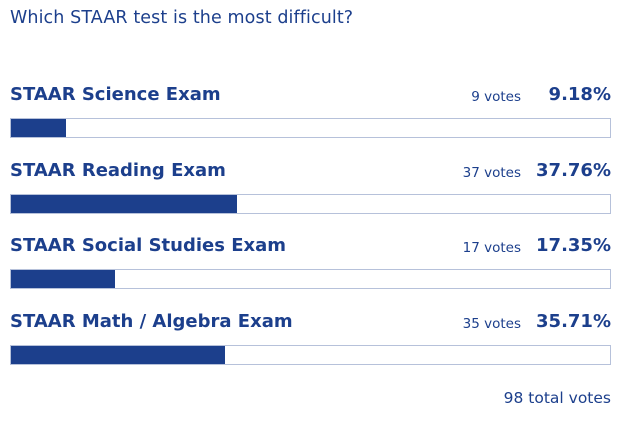  Describe the element at coordinates (557, 398) in the screenshot. I see `total-votes: 98 total votes` at that location.